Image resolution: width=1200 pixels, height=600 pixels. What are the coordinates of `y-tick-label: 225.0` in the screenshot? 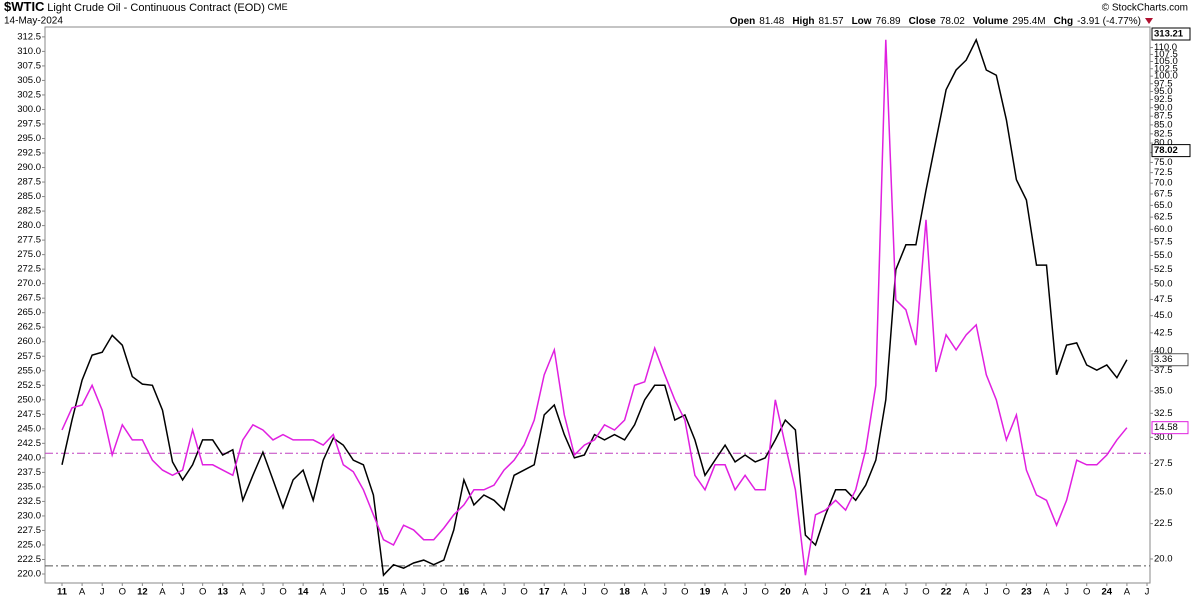 It's located at (29, 544).